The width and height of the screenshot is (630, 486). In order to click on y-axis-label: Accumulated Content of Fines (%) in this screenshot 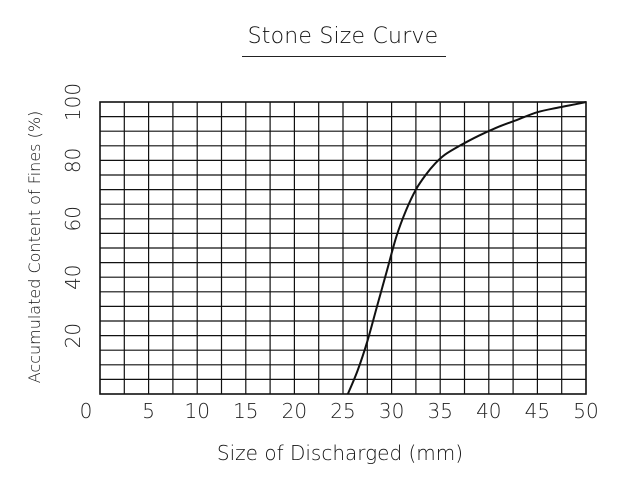, I will do `click(34, 247)`.